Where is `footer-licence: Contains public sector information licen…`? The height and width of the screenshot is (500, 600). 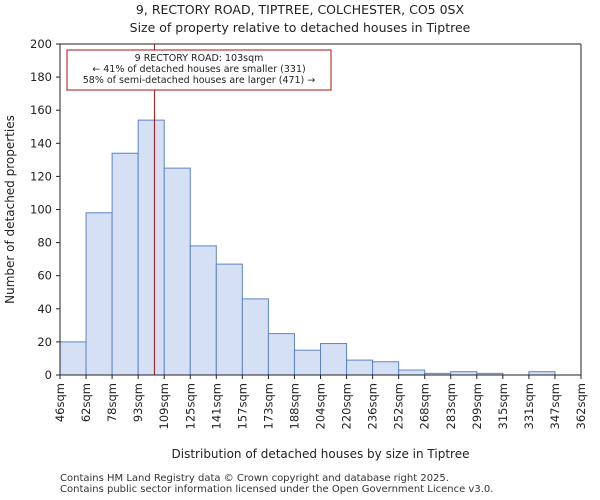 footer-licence: Contains public sector information licen… is located at coordinates (277, 489).